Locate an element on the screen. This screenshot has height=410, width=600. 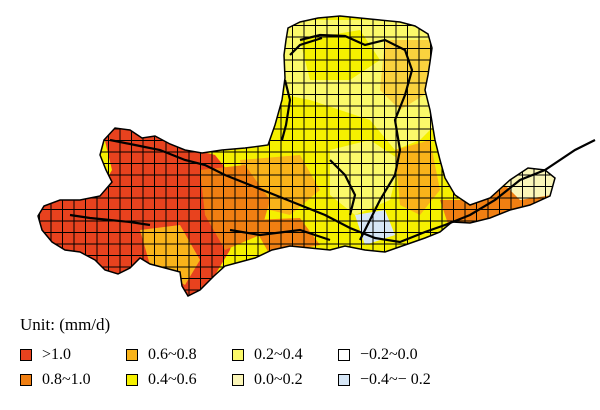
legend-item-7: −0.2~0.0 is located at coordinates (378, 355).